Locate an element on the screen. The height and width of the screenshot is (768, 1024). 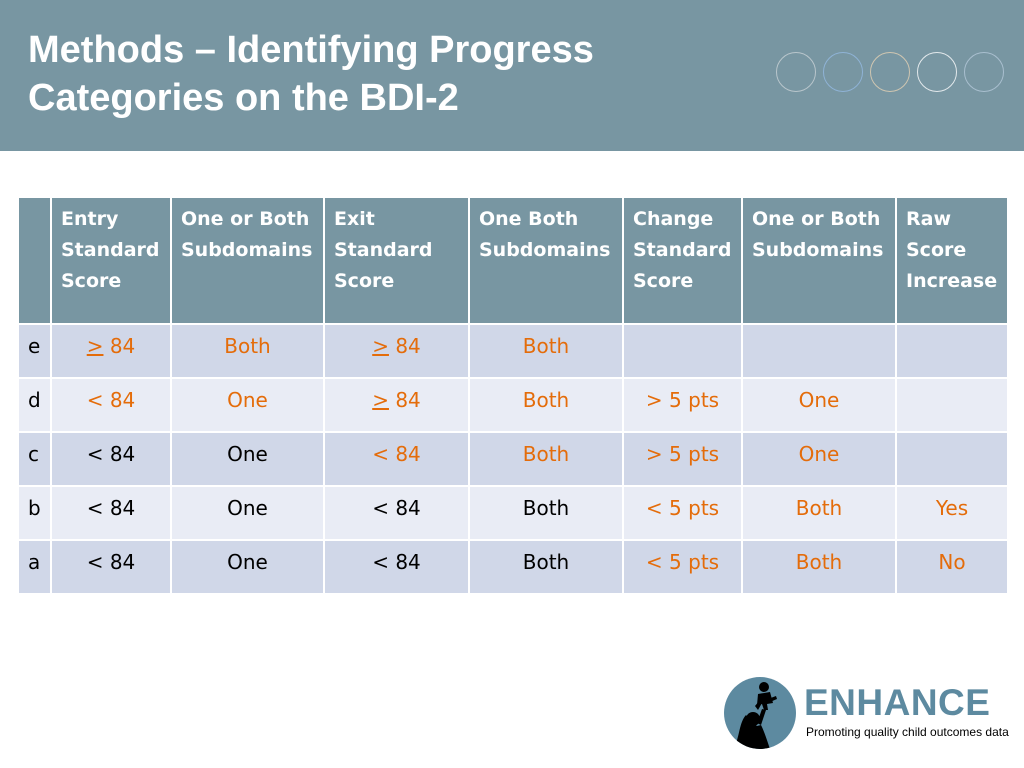
logo-name: ENHANCE is located at coordinates (897, 702).